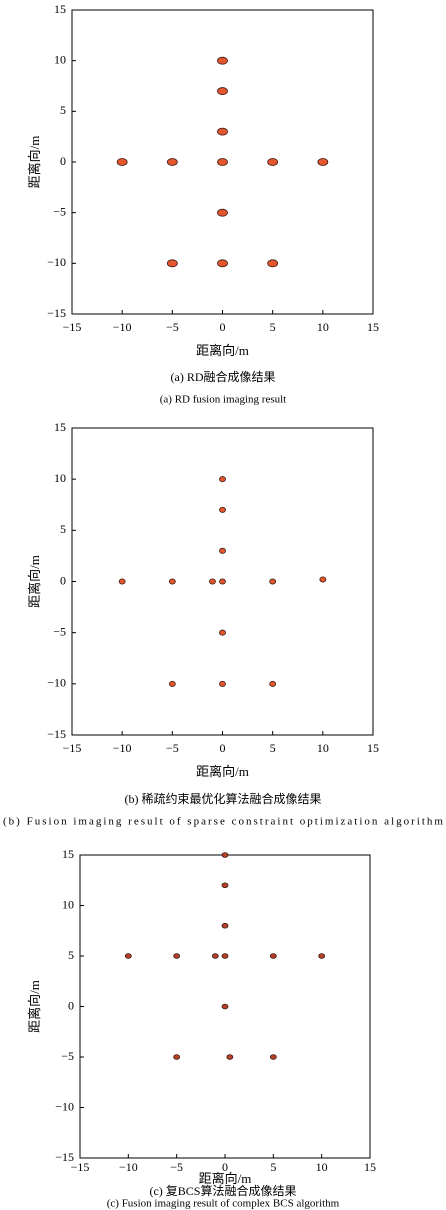  Describe the element at coordinates (222, 1190) in the screenshot. I see `caption: (c) 复BCS算法融合成像结果` at that location.